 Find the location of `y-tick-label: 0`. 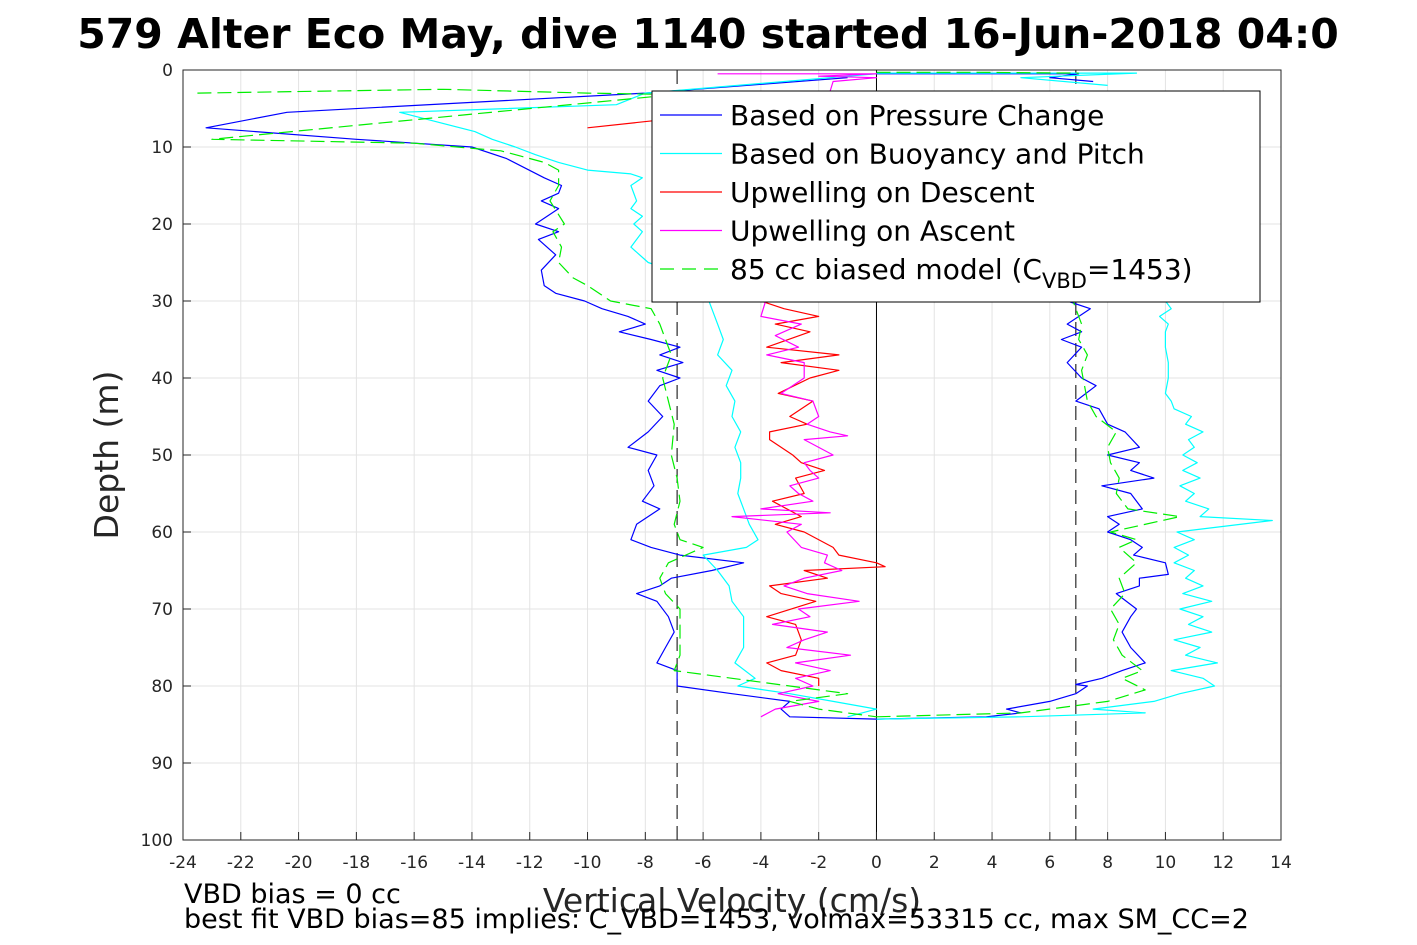

y-tick-label: 0 is located at coordinates (167, 71).